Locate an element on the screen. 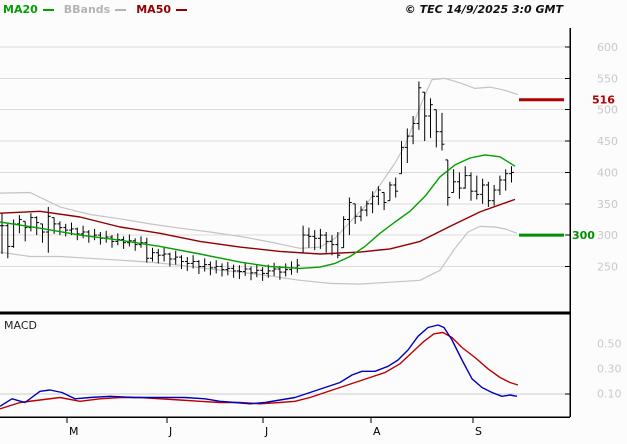 The image size is (627, 444). bbands-legend-swatch is located at coordinates (121, 10).